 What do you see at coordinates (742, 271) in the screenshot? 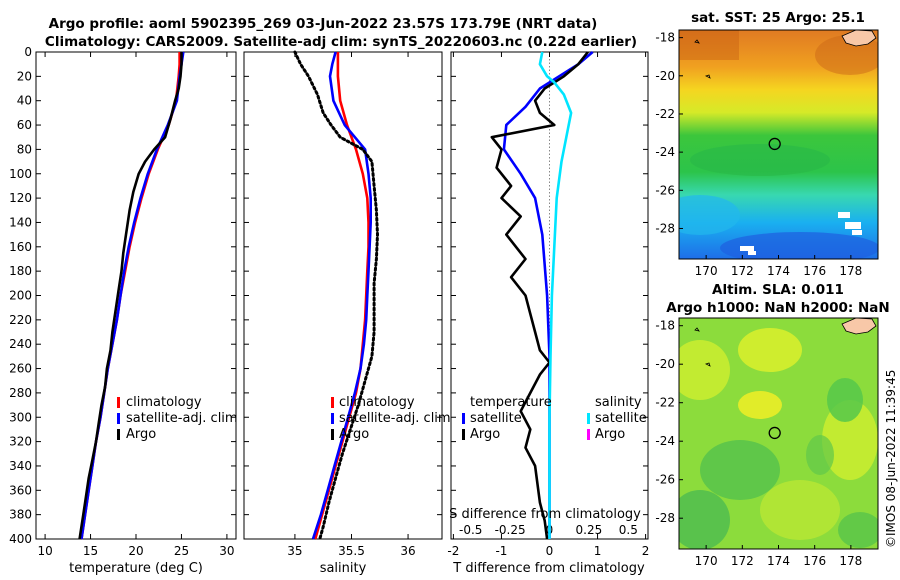
I see `longitude-tick-label: 172` at bounding box center [742, 271].